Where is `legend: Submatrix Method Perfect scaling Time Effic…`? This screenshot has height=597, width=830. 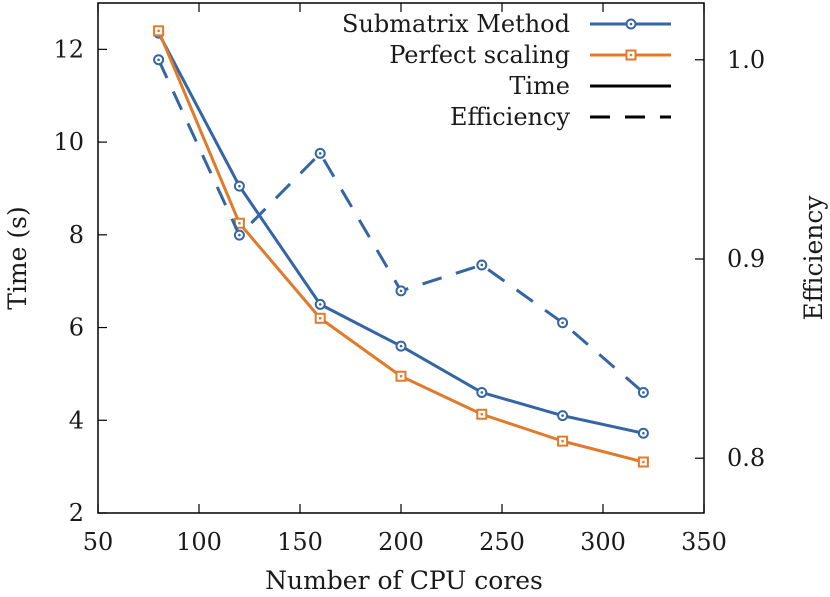
legend: Submatrix Method Perfect scaling Time Effic… is located at coordinates (506, 70).